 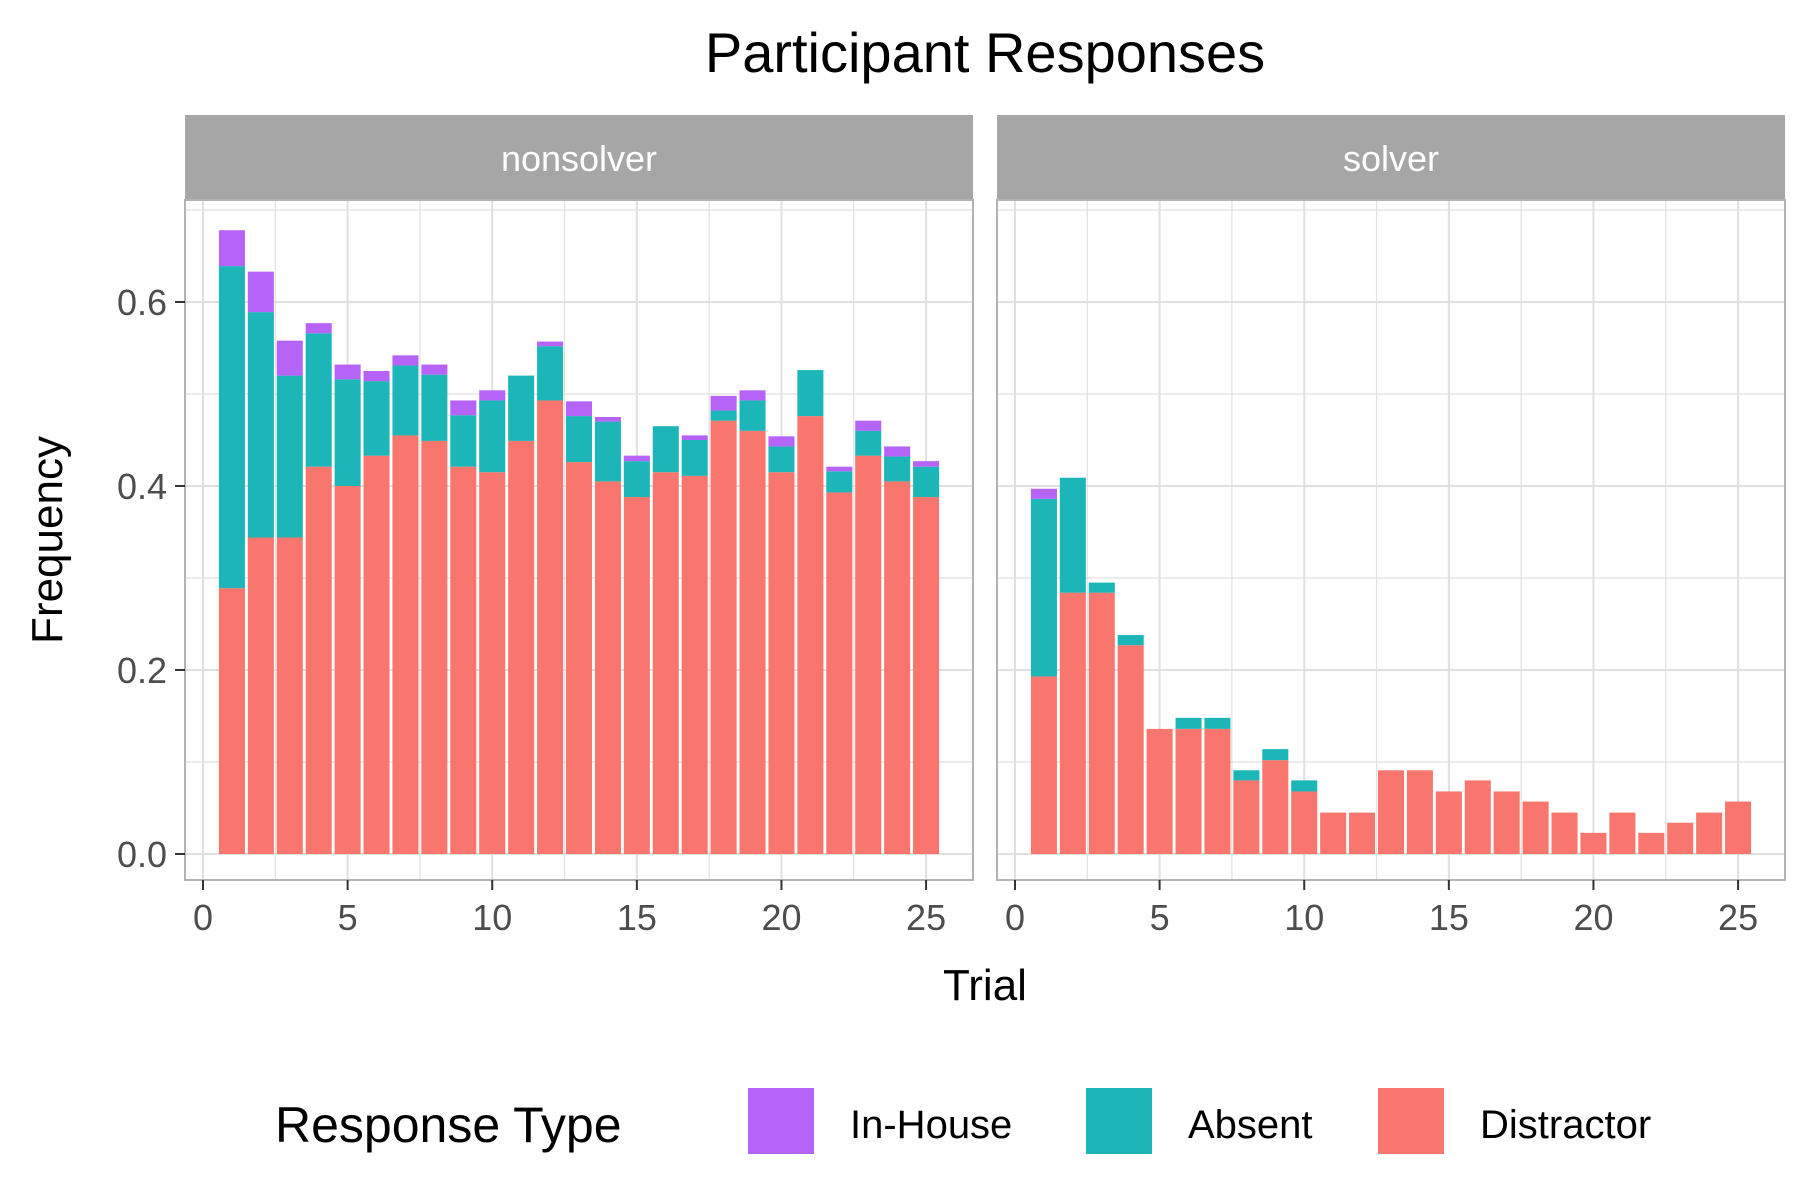 I want to click on facet-strip-solver, so click(x=1391, y=157).